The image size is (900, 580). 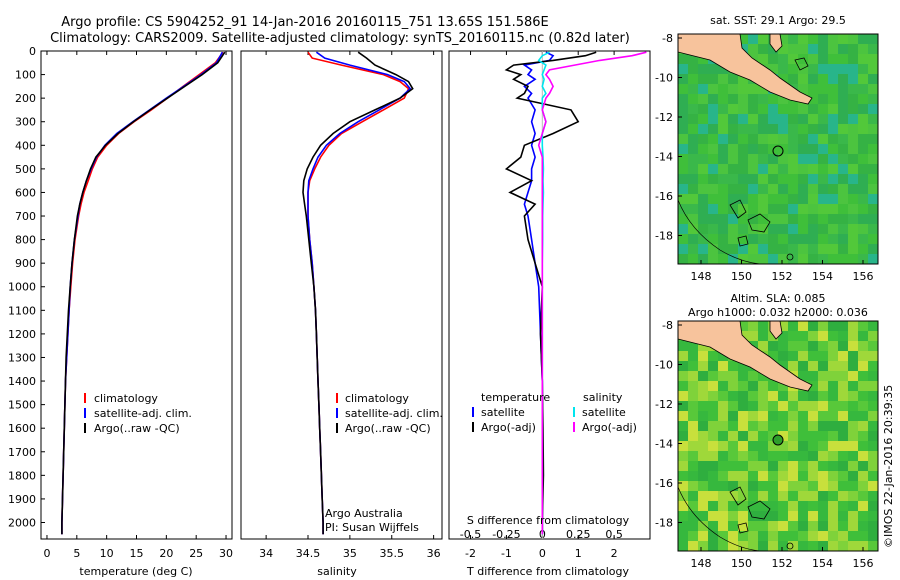 What do you see at coordinates (664, 365) in the screenshot?
I see `lat-tick-label: -10` at bounding box center [664, 365].